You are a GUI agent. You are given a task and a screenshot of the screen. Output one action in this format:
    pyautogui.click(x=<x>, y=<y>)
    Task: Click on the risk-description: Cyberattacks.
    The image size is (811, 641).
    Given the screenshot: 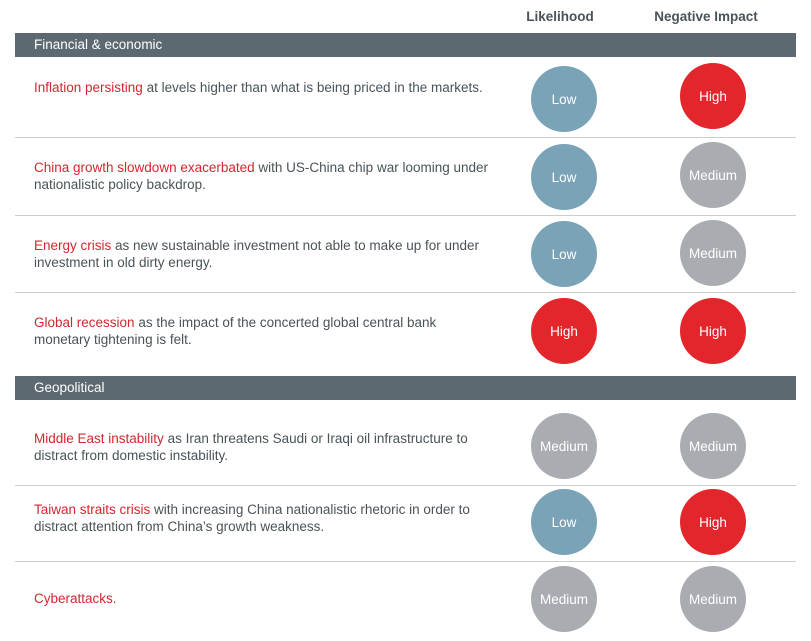 What is the action you would take?
    pyautogui.click(x=264, y=598)
    